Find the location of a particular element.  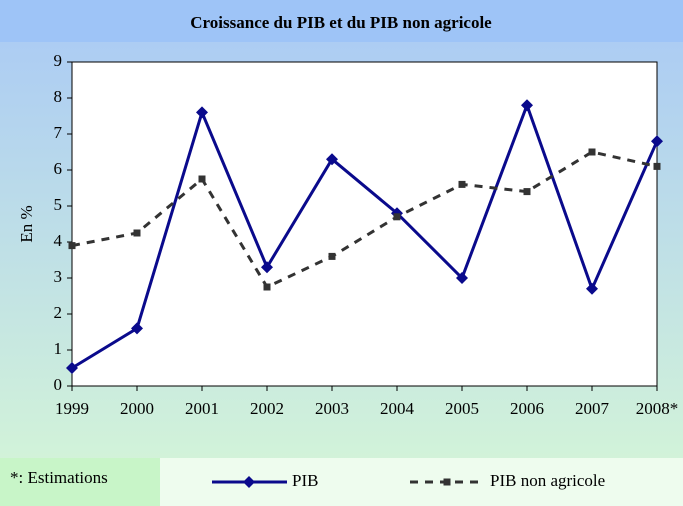

y-tick-label: 6 is located at coordinates (58, 168).